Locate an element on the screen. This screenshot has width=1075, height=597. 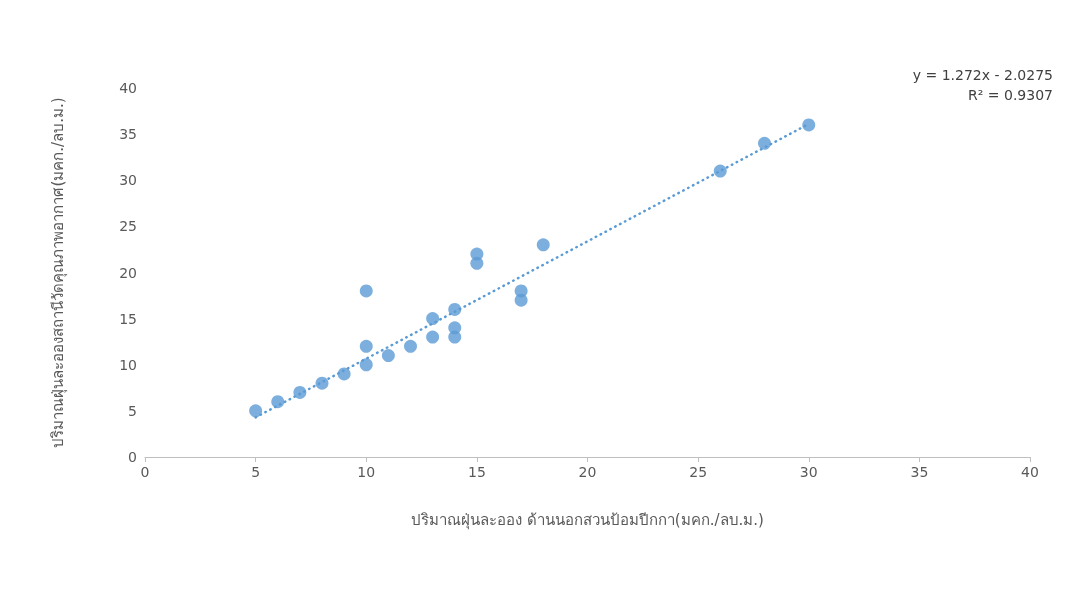
annotation: R² = 0.9307 is located at coordinates (1011, 95).